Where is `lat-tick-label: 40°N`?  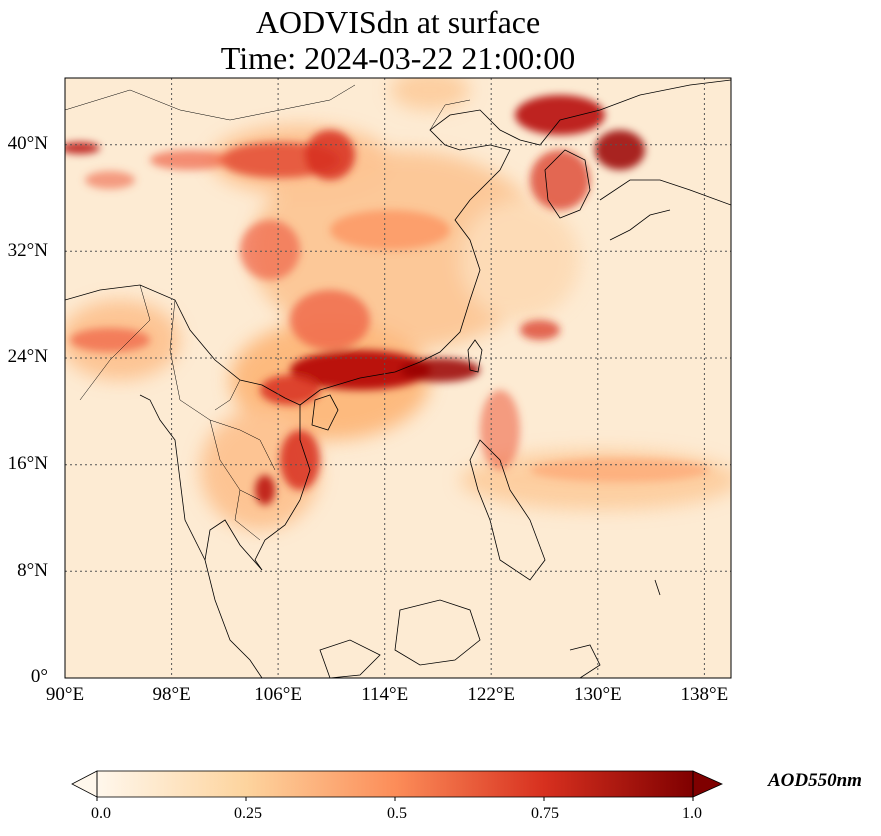
lat-tick-label: 40°N is located at coordinates (27, 143).